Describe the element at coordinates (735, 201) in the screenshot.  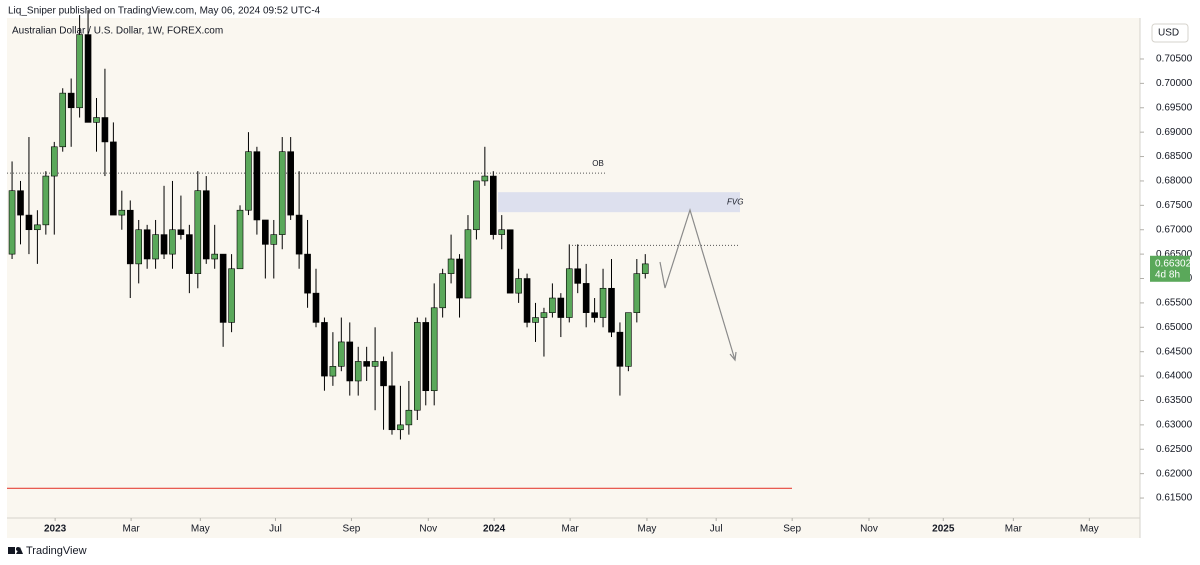
I see `fvg-label: FVG` at that location.